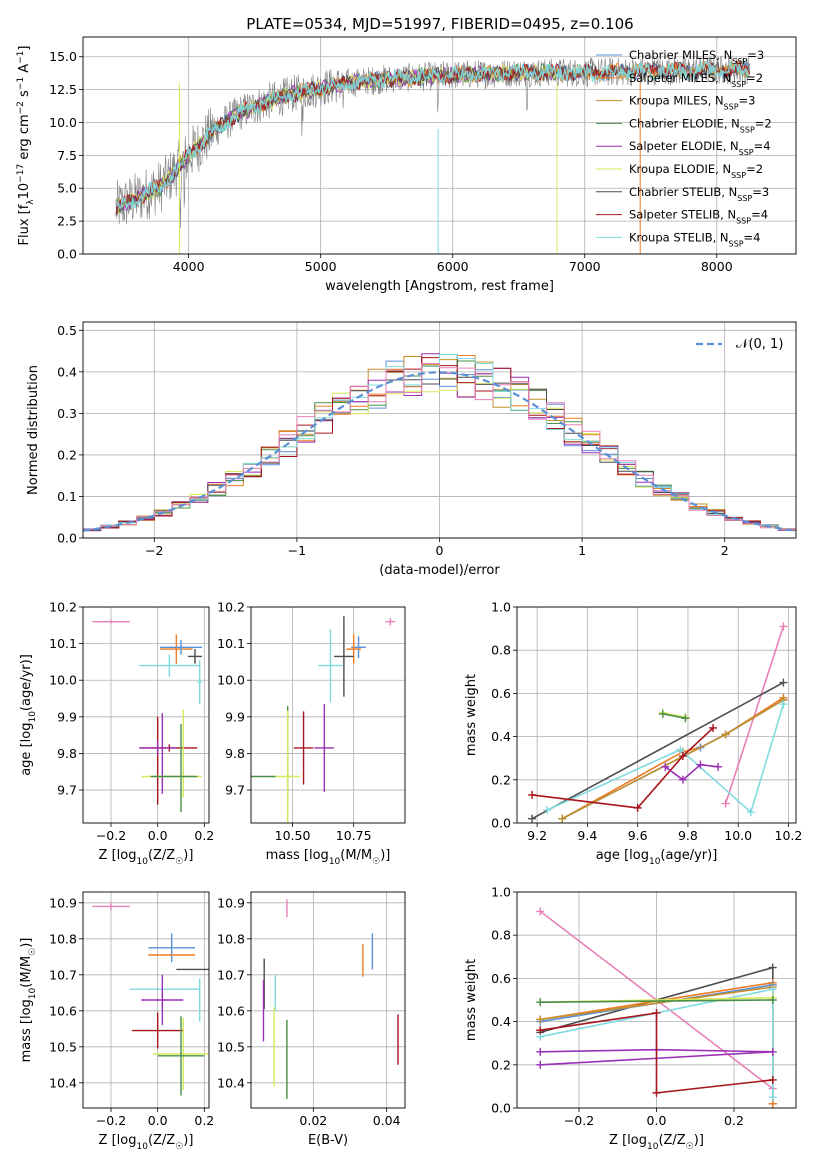  Describe the element at coordinates (696, 80) in the screenshot. I see `legend-label: Salpeter MILES, NSSP=2` at that location.